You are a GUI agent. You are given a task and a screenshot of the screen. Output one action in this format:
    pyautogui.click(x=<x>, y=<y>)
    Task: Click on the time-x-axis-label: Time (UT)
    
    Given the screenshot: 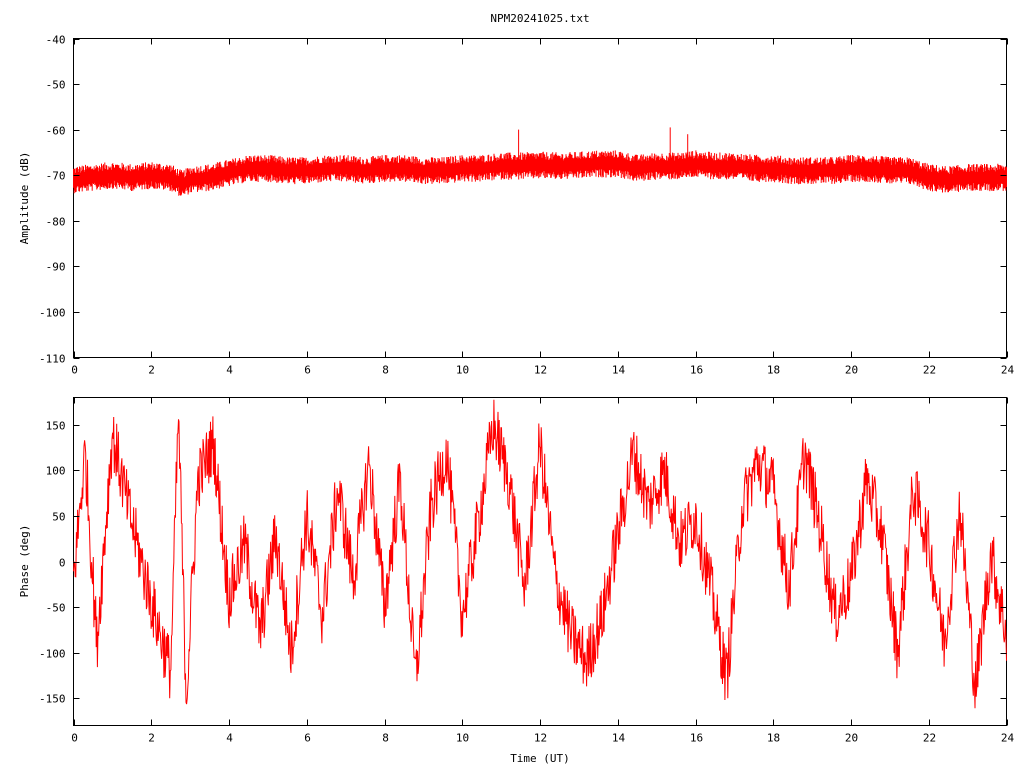 What is the action you would take?
    pyautogui.click(x=540, y=758)
    